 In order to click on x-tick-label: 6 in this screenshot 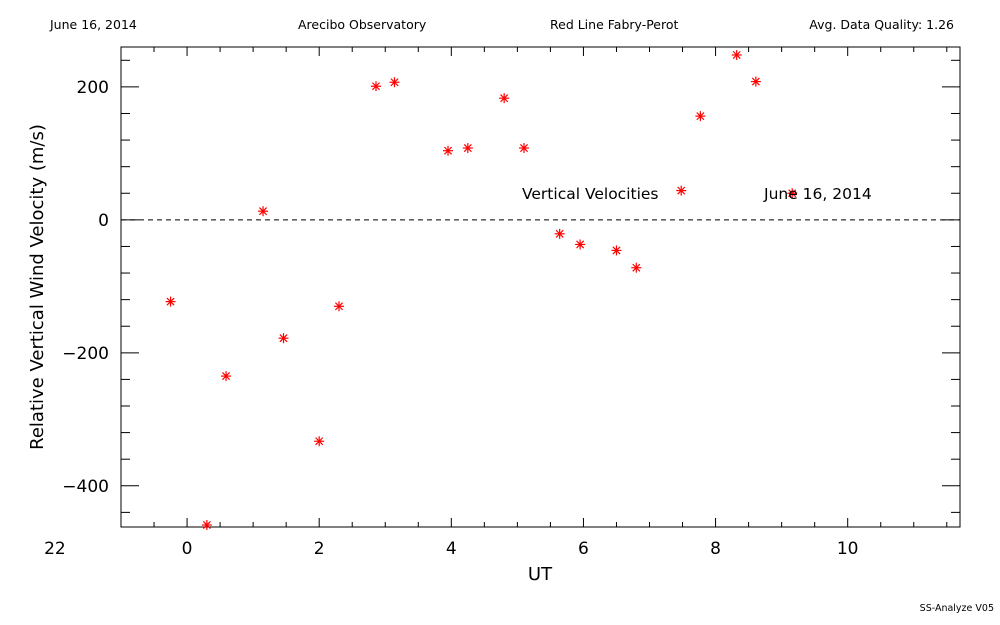, I will do `click(583, 549)`.